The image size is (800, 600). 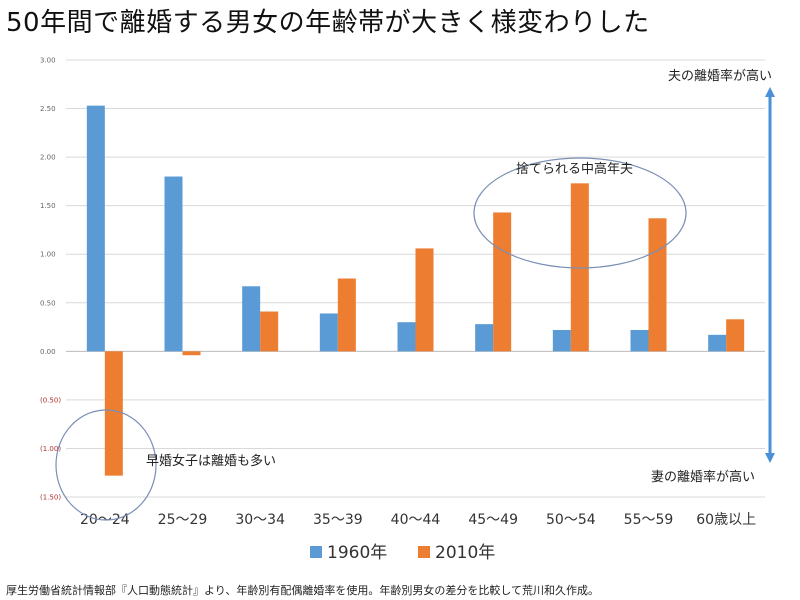 I want to click on bar-1960年-30～34, so click(x=251, y=319).